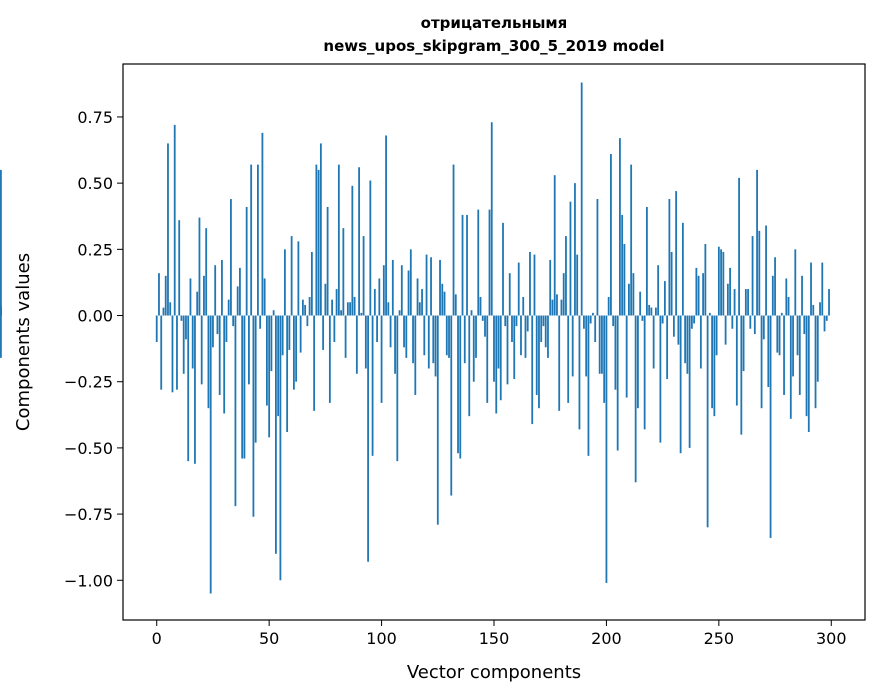 The width and height of the screenshot is (880, 696). What do you see at coordinates (831, 638) in the screenshot?
I see `x-tick-label: 300` at bounding box center [831, 638].